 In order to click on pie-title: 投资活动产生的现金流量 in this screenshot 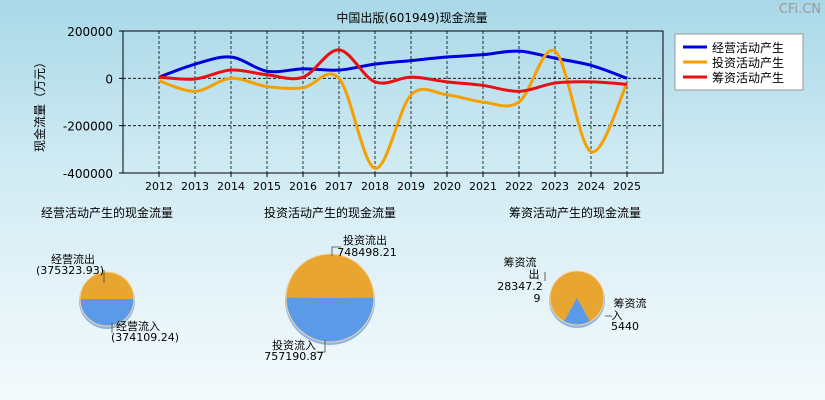, I will do `click(330, 212)`.